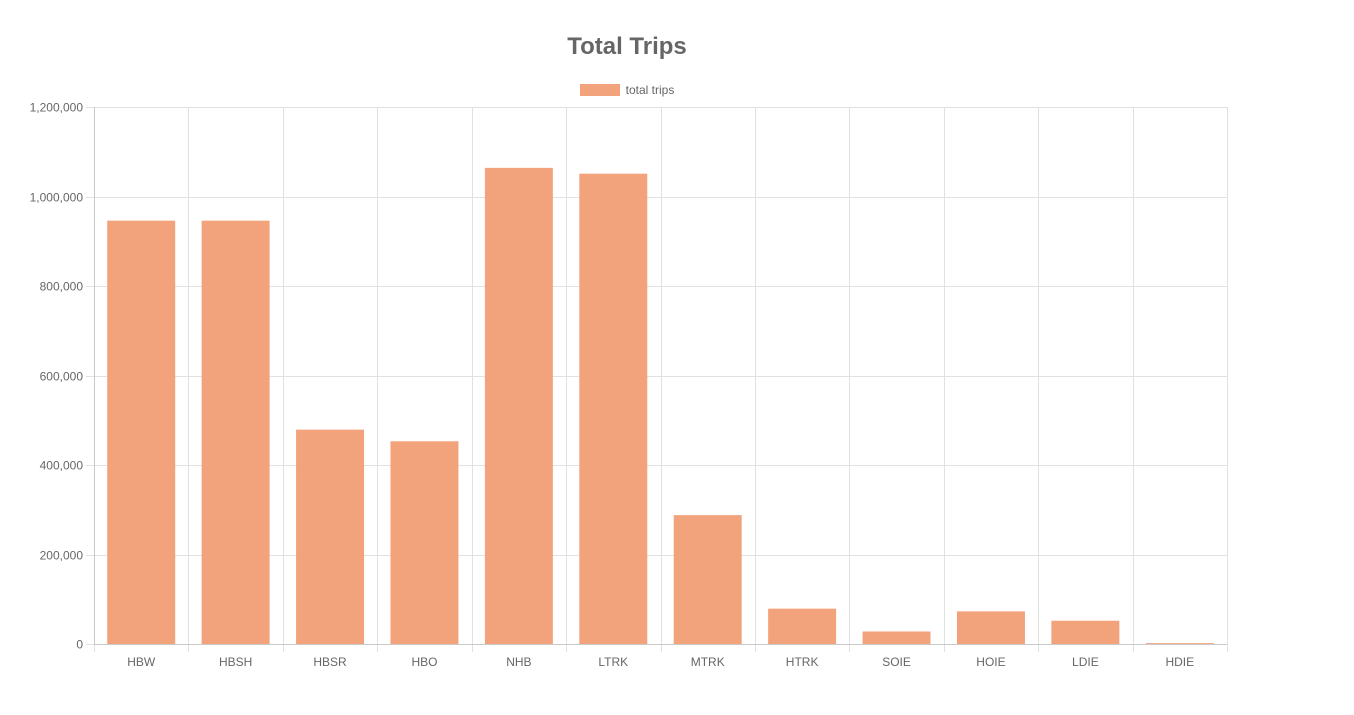 Image resolution: width=1354 pixels, height=715 pixels. Describe the element at coordinates (1179, 643) in the screenshot. I see `bar-hdie` at that location.